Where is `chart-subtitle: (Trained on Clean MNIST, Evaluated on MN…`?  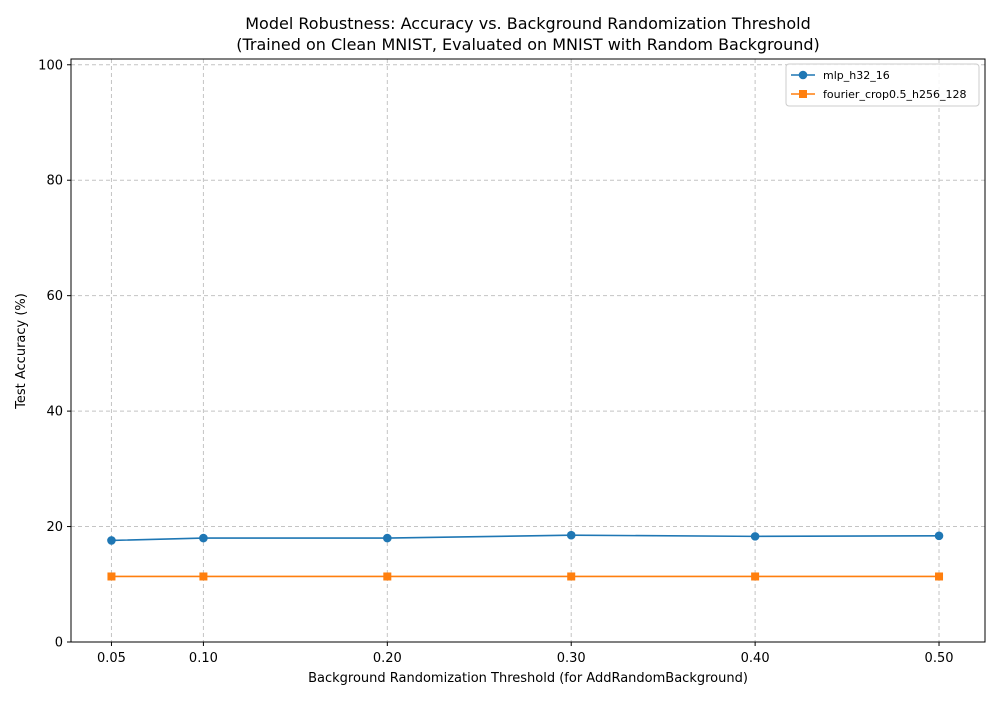 chart-subtitle: (Trained on Clean MNIST, Evaluated on MN… is located at coordinates (528, 44).